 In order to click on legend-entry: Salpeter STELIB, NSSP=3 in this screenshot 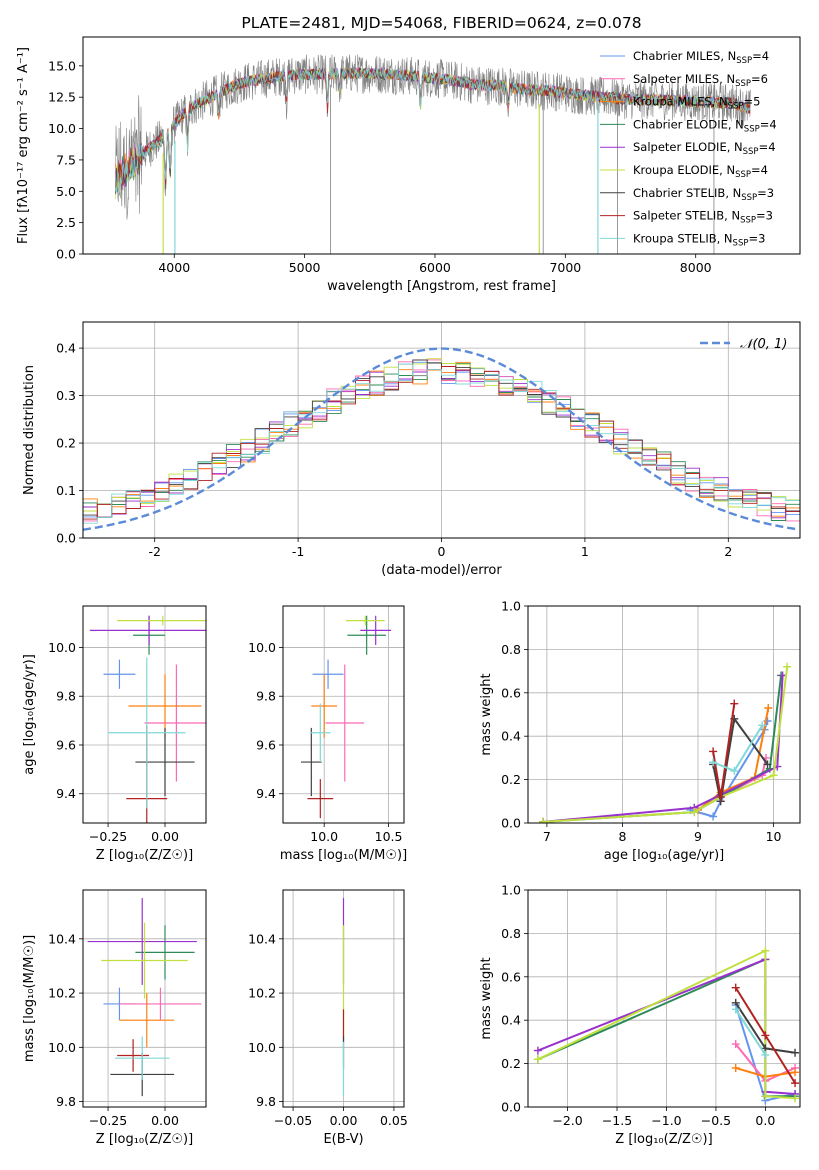, I will do `click(703, 217)`.